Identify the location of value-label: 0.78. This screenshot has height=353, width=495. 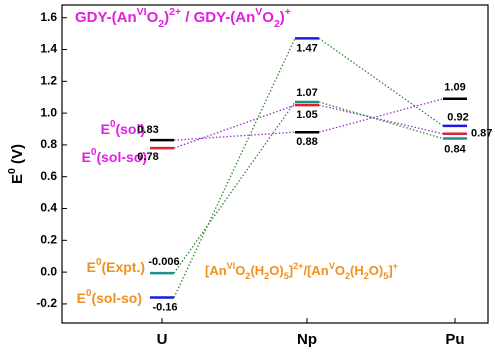
(147, 157).